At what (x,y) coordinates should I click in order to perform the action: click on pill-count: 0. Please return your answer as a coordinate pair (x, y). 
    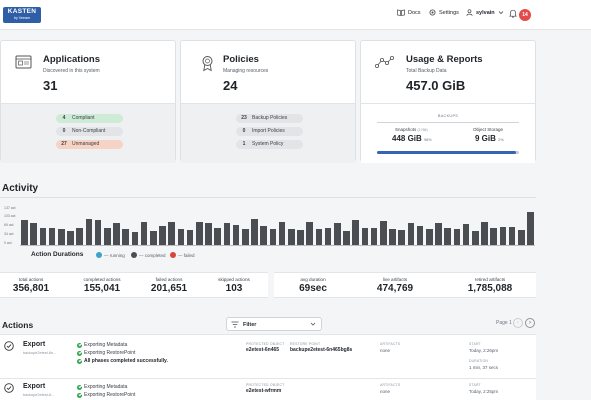
    Looking at the image, I should click on (64, 131).